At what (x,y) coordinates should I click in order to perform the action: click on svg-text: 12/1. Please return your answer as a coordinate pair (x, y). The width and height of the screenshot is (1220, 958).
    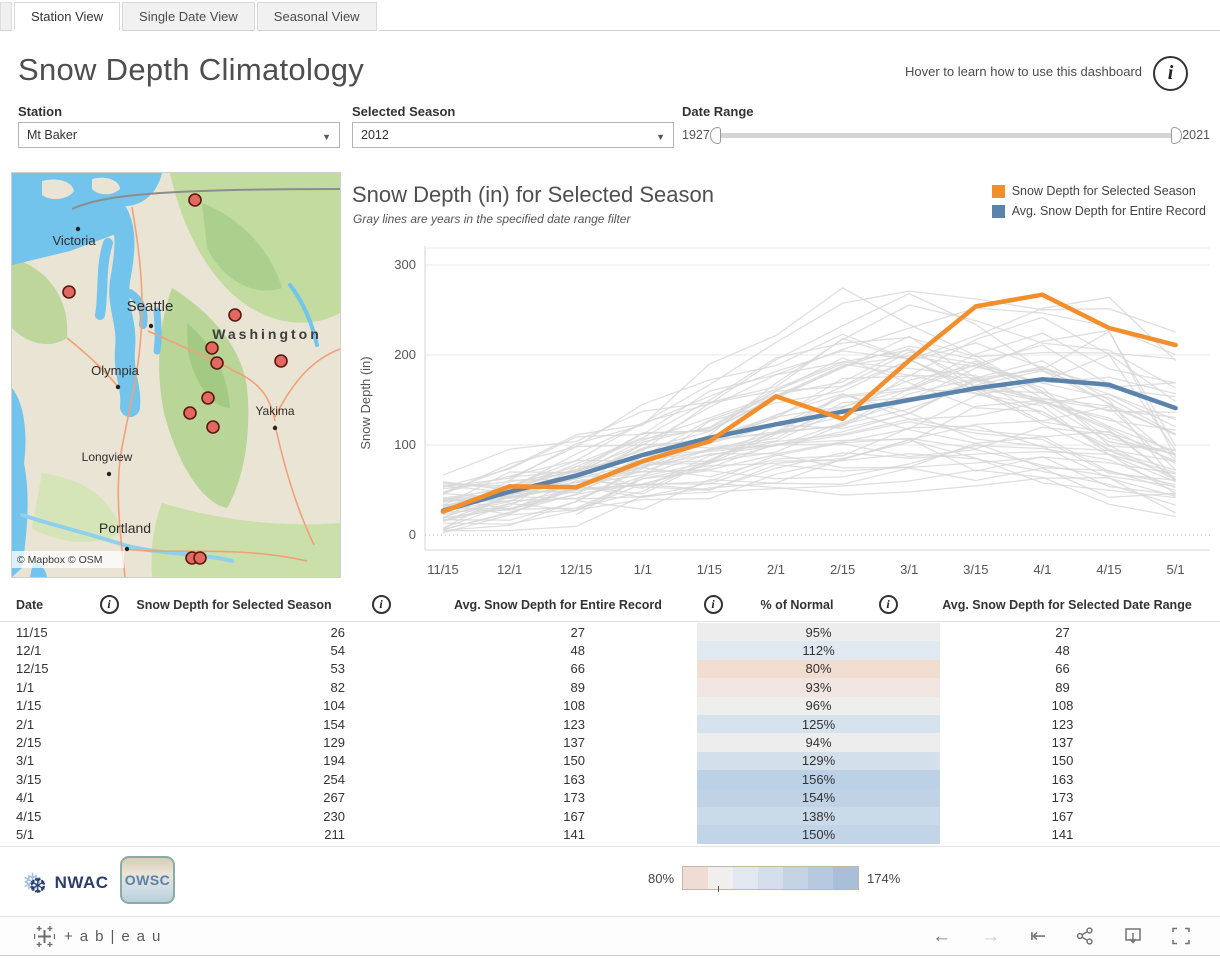
    Looking at the image, I should click on (509, 569).